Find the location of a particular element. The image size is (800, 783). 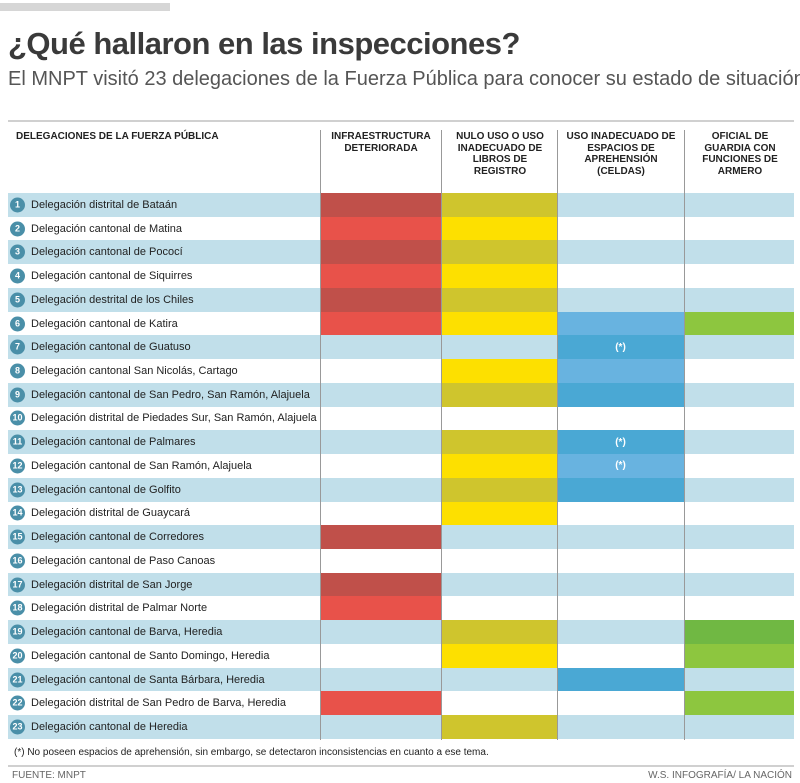

column-header-infraestructura: INFRAESTRUCTURA DETERIORADA is located at coordinates (381, 142).